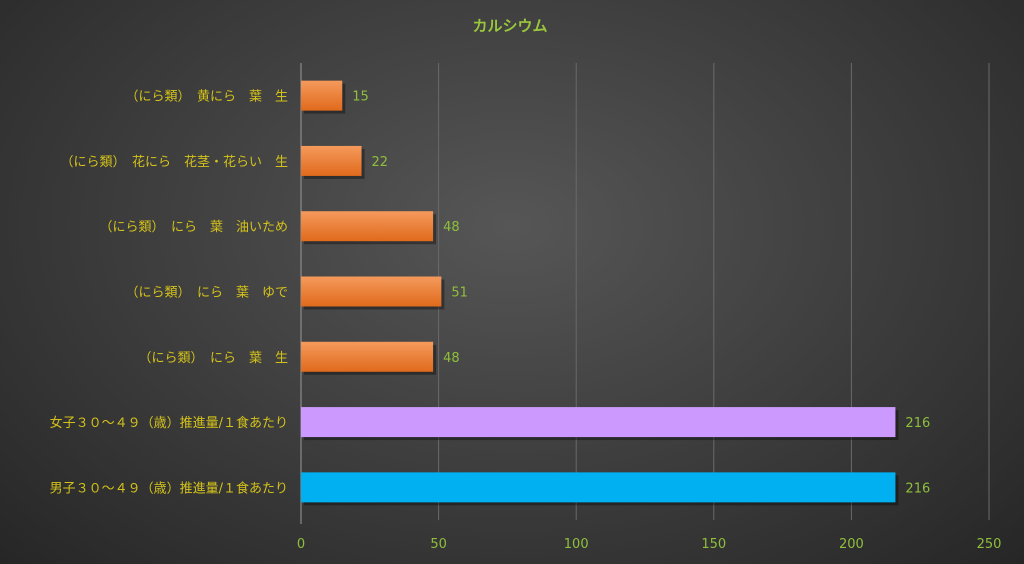 This screenshot has width=1024, height=564. I want to click on x-tick-label: 50, so click(438, 544).